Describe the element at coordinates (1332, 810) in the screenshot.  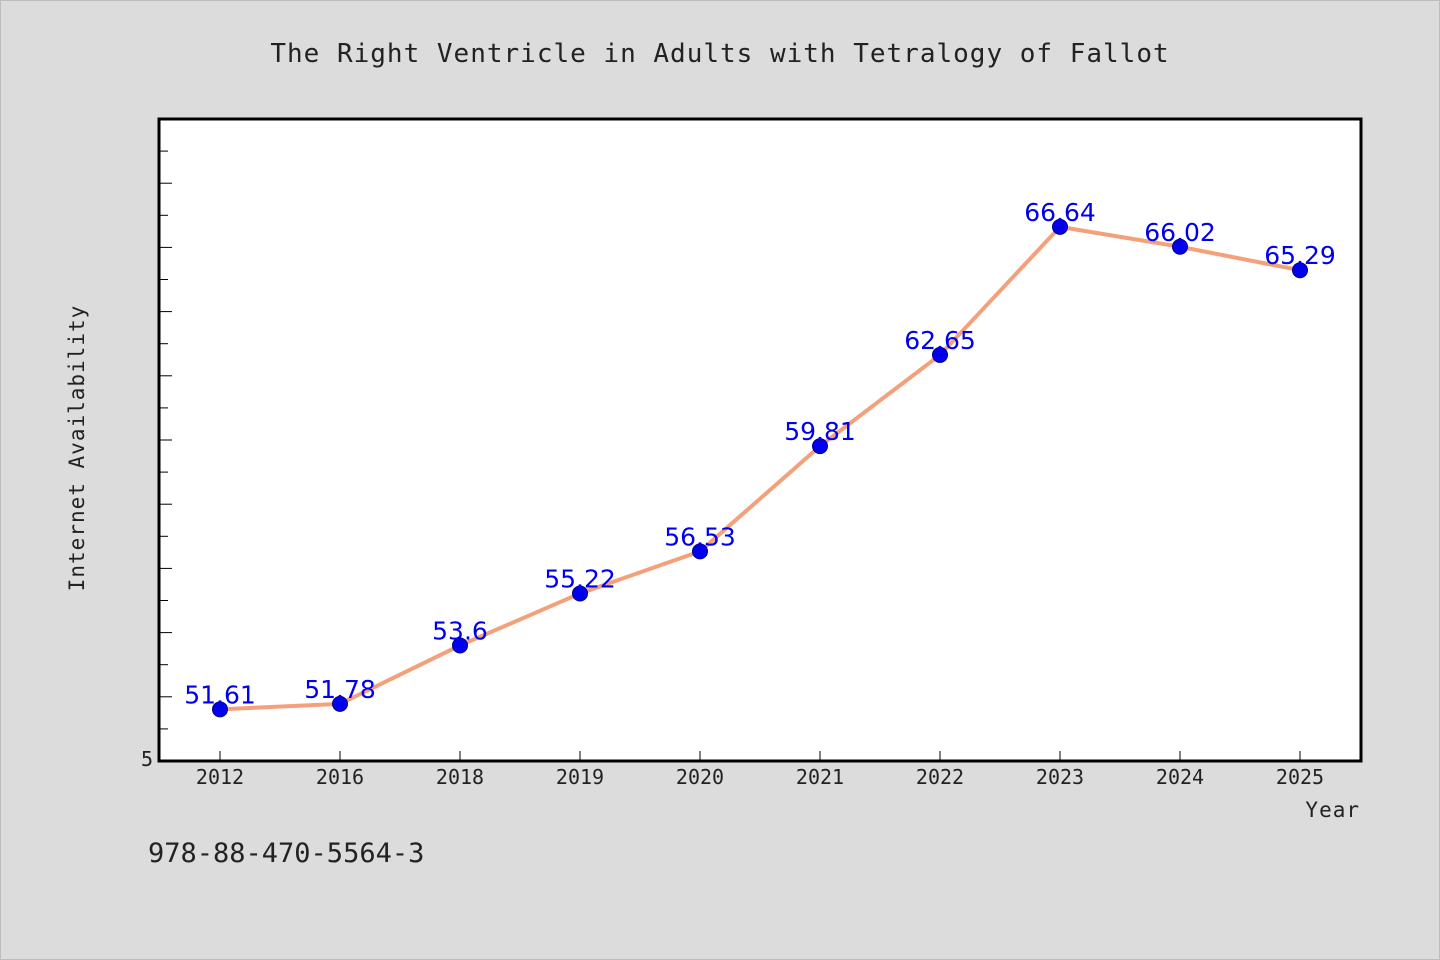
I see `x-axis-title: Year` at that location.